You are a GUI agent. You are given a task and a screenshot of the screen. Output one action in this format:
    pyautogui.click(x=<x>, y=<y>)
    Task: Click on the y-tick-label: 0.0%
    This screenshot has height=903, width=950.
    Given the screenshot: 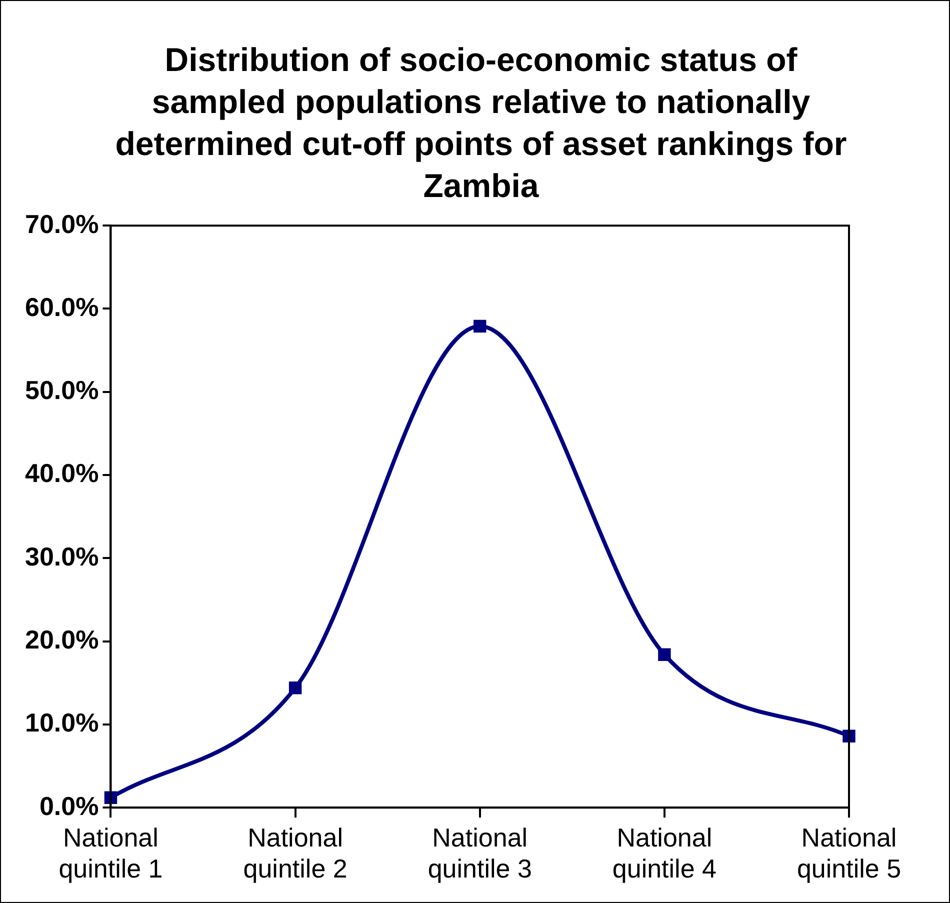 What is the action you would take?
    pyautogui.click(x=69, y=805)
    